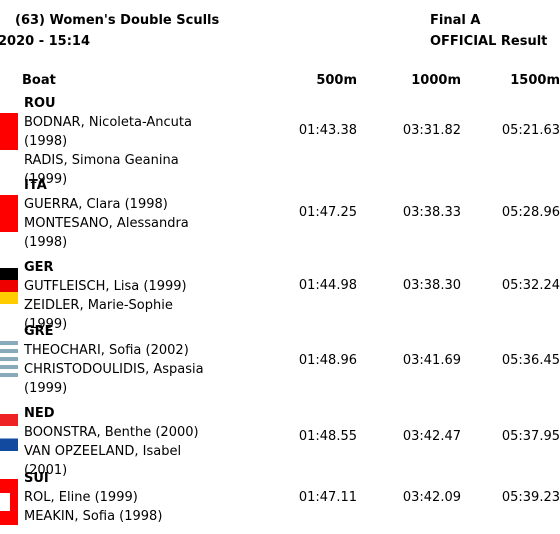  What do you see at coordinates (431, 360) in the screenshot?
I see `split-time: 03:41.69` at bounding box center [431, 360].